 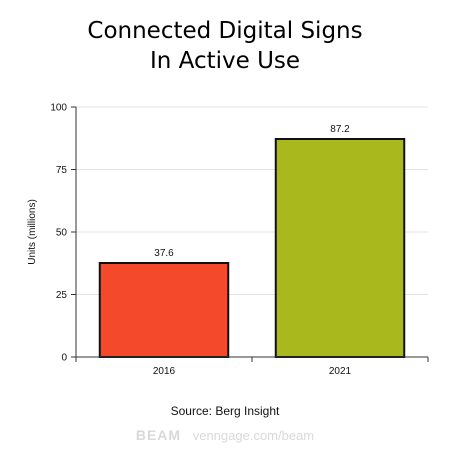 I want to click on footer: BEAM venngage.com/beam, so click(x=225, y=435).